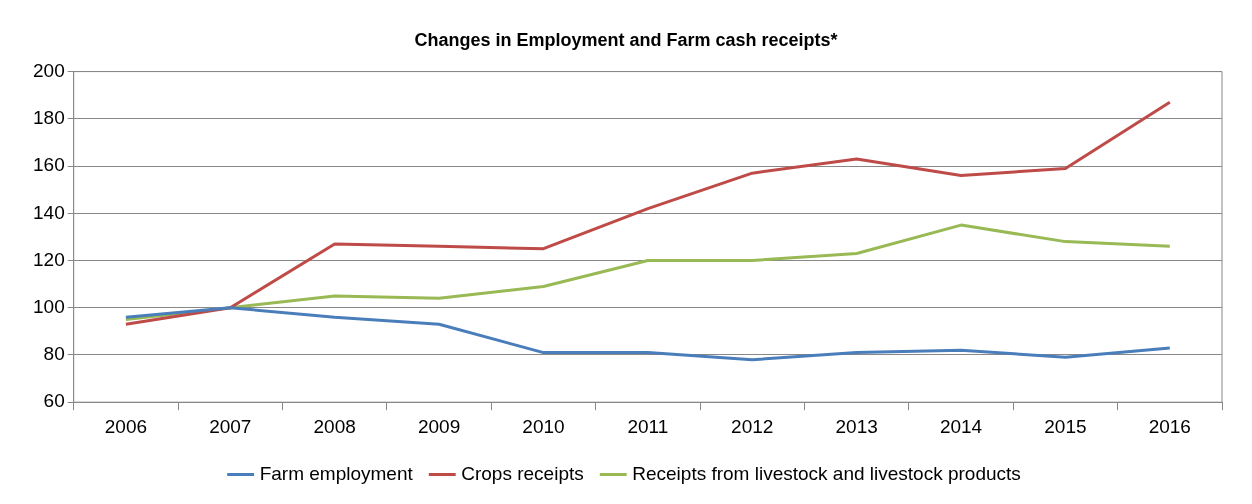 The image size is (1252, 504). Describe the element at coordinates (230, 426) in the screenshot. I see `x-tick-label: 2007` at that location.